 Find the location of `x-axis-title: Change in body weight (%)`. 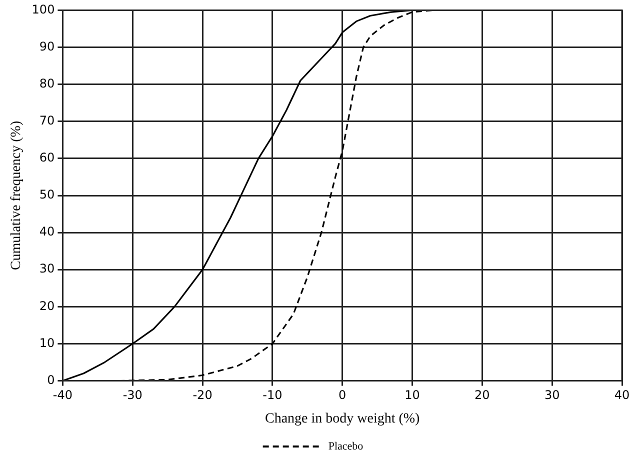

x-axis-title: Change in body weight (%) is located at coordinates (342, 418).